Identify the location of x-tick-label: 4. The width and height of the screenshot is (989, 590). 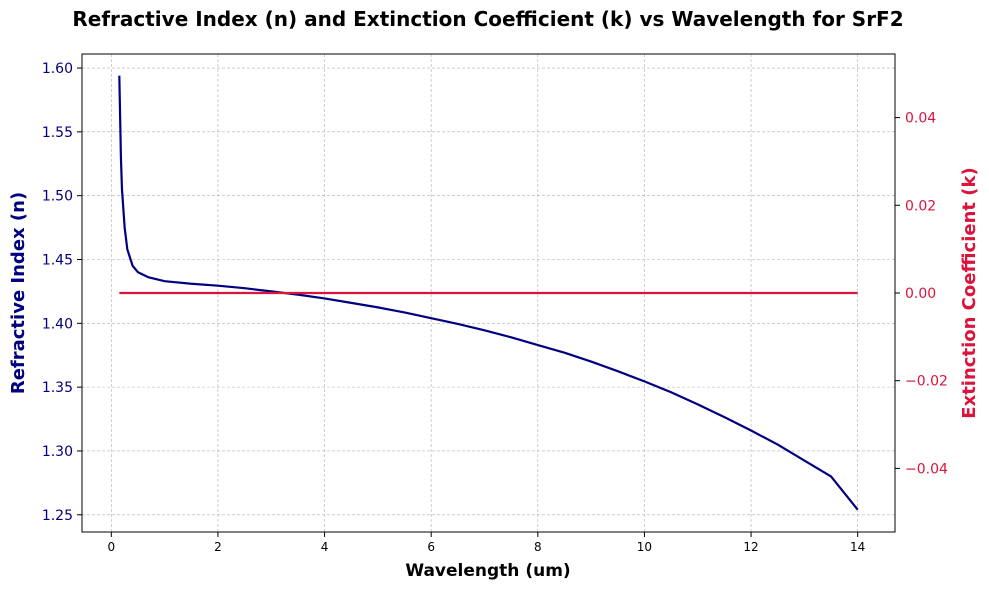
(325, 547).